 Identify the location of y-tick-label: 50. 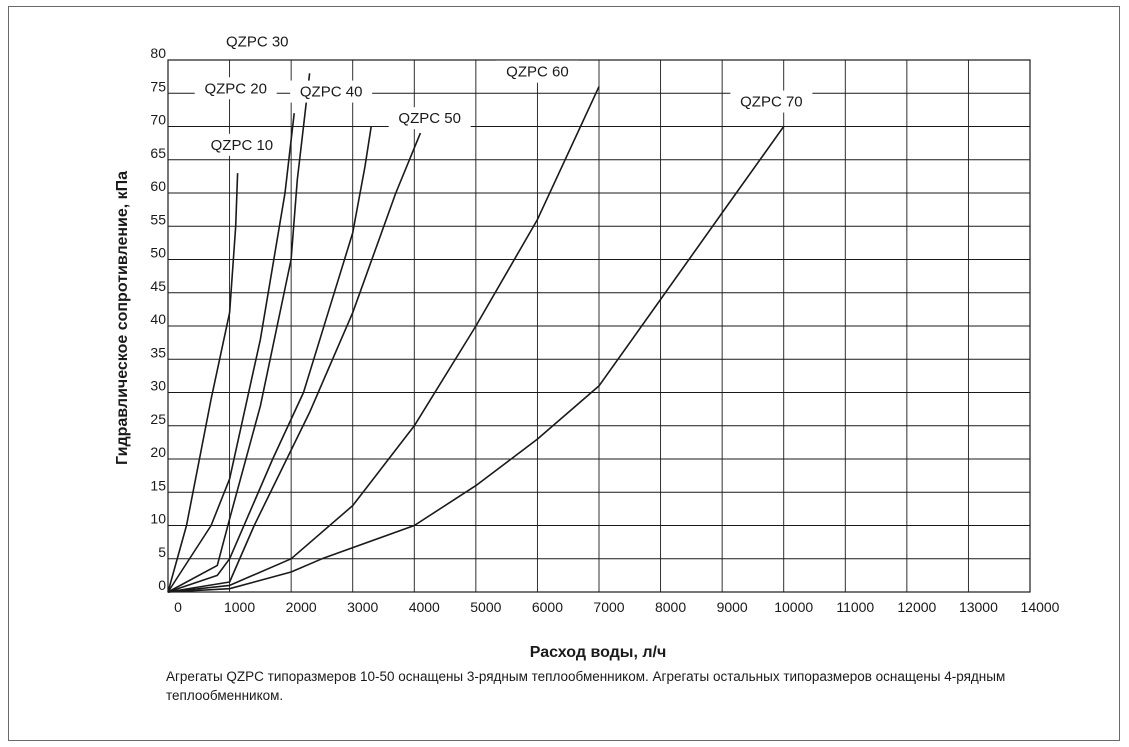
(158, 253).